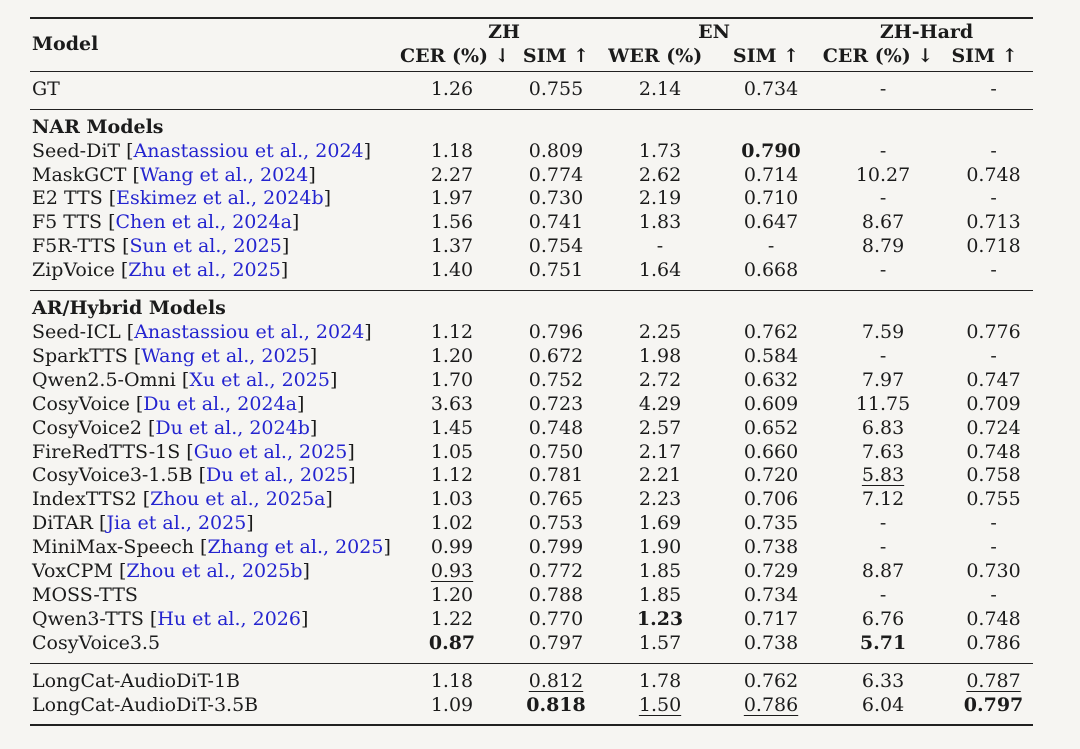 Image resolution: width=1080 pixels, height=749 pixels. Describe the element at coordinates (452, 571) in the screenshot. I see `cell-zh-cer: 0.93` at that location.